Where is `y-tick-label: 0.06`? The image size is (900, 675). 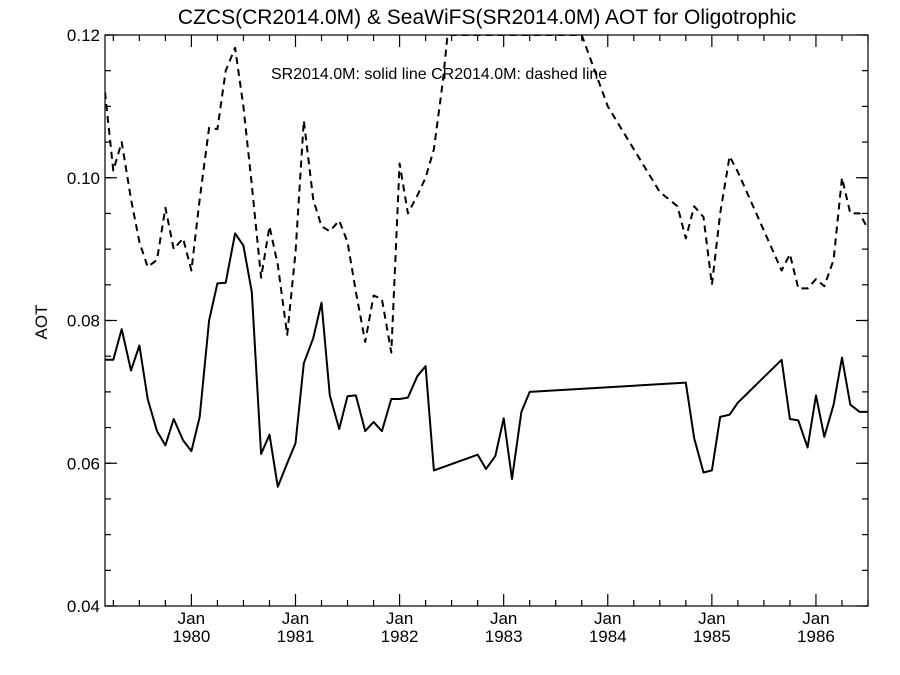
y-tick-label: 0.06 is located at coordinates (83, 463).